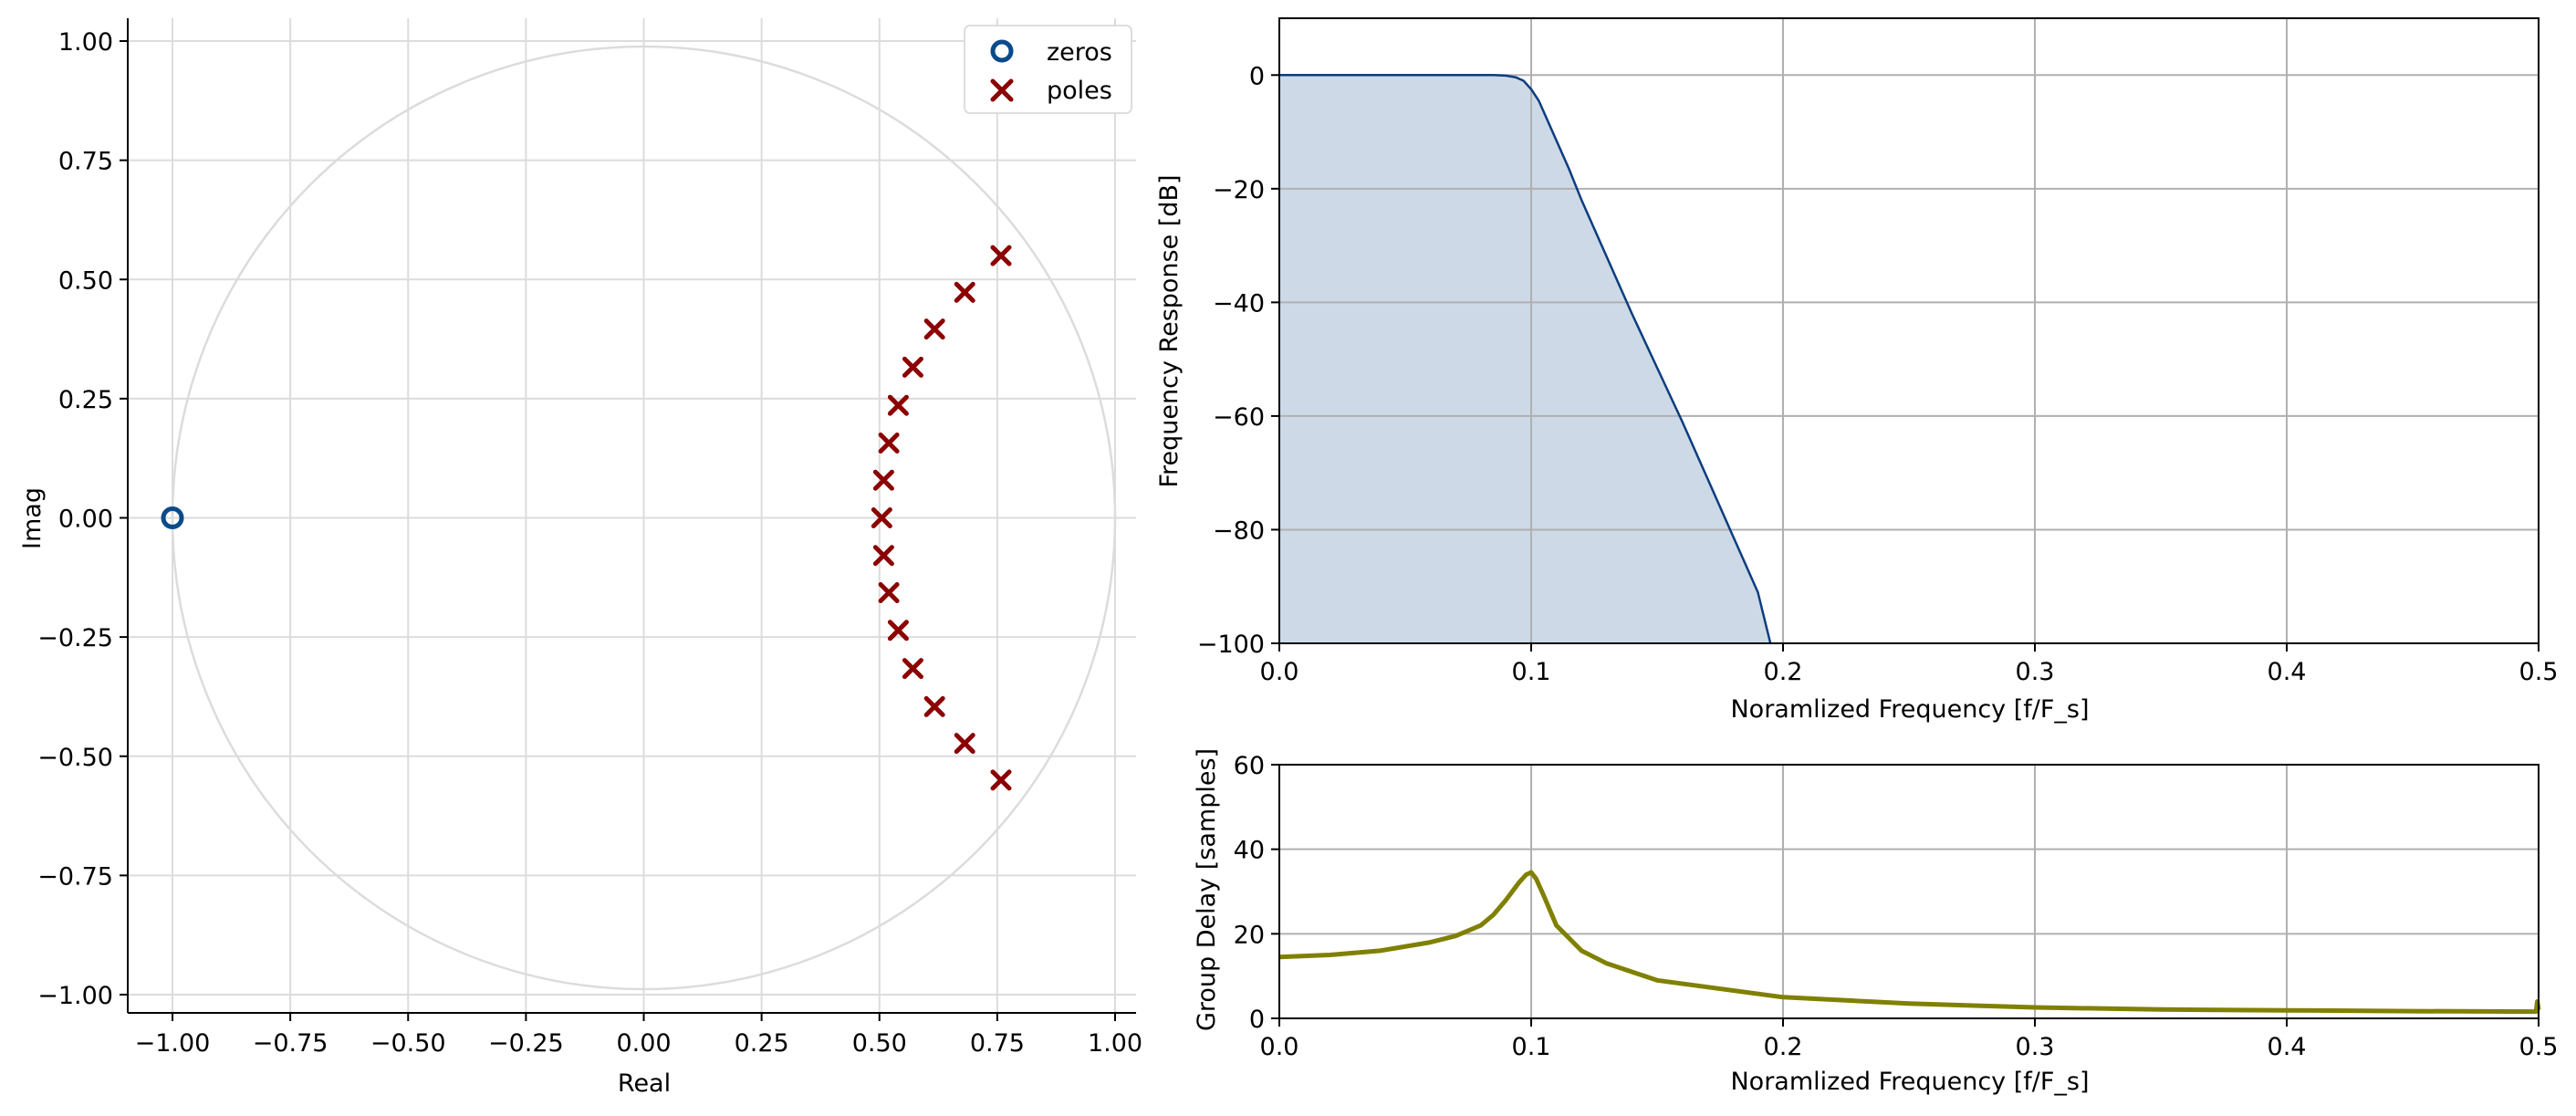 This screenshot has height=1116, width=2576. What do you see at coordinates (2035, 672) in the screenshot?
I see `fr-x-tick-label: 0.3` at bounding box center [2035, 672].